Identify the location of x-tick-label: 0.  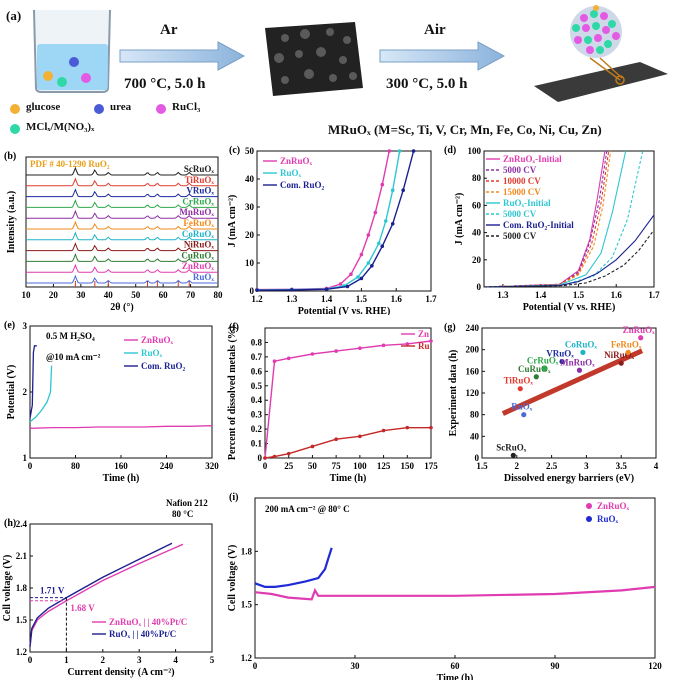
(30, 466).